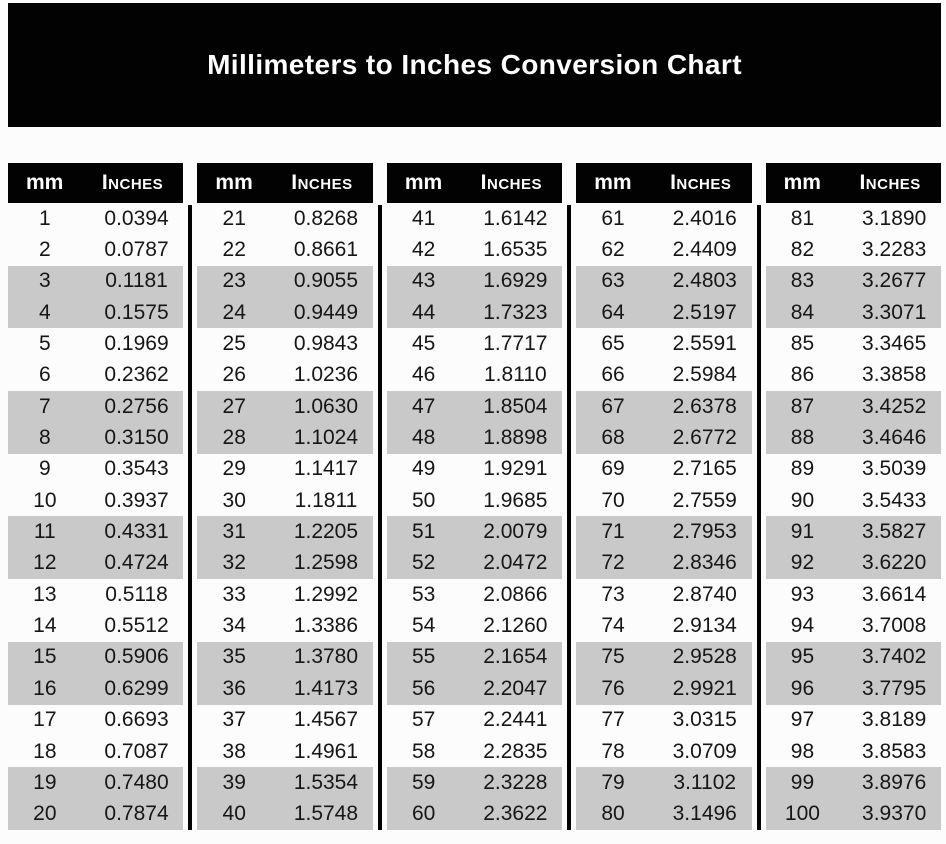 The height and width of the screenshot is (844, 946). I want to click on table-row: 10 0.3937, so click(95, 500).